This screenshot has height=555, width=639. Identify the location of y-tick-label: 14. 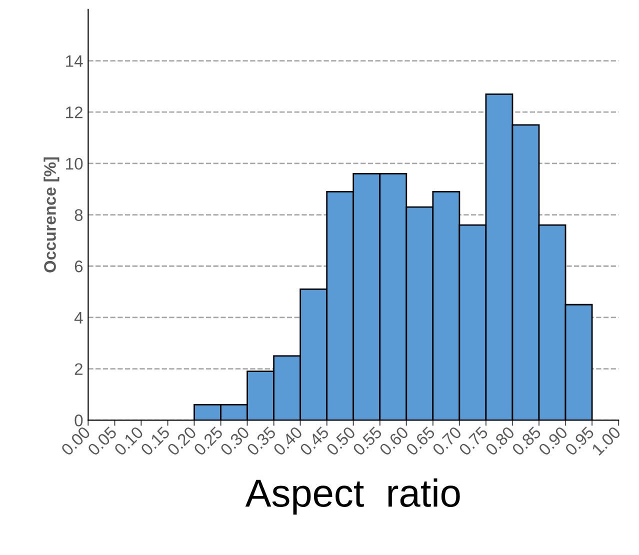
(74, 61).